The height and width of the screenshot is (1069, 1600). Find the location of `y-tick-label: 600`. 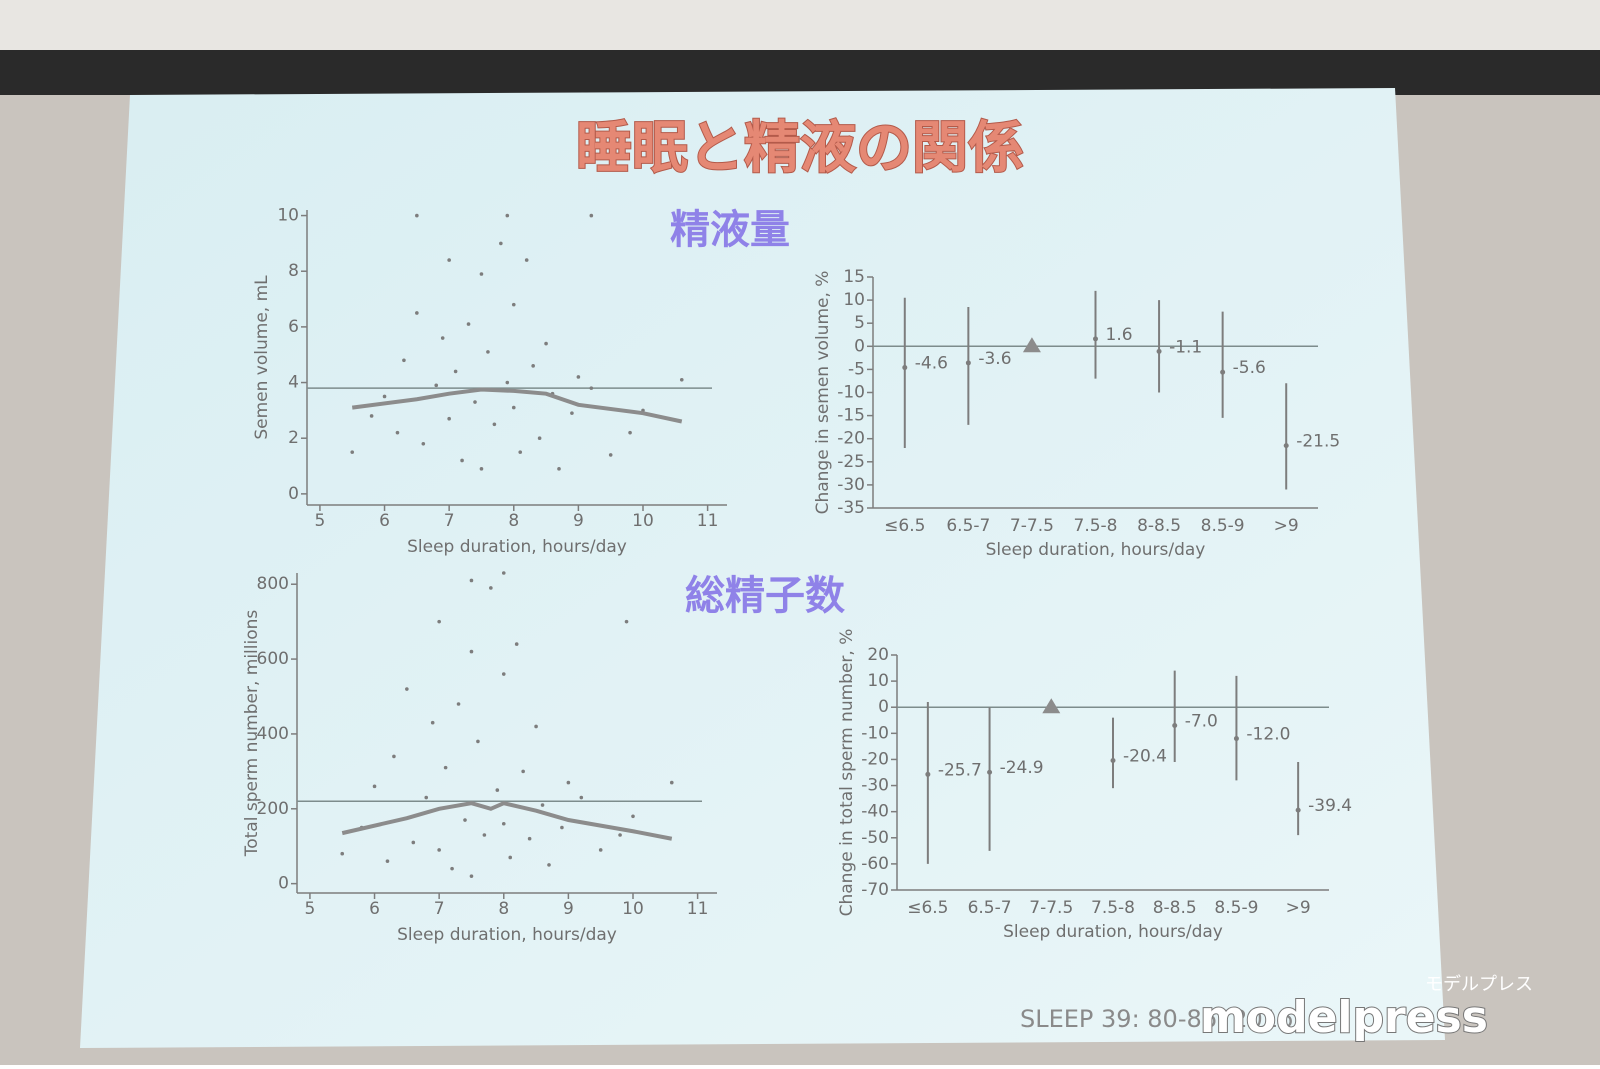

y-tick-label: 600 is located at coordinates (273, 659).